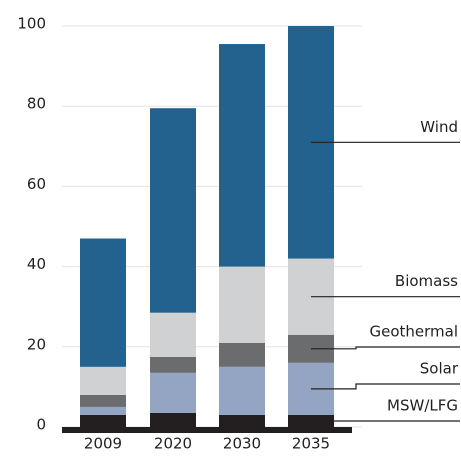 This screenshot has width=461, height=460. Describe the element at coordinates (207, 430) in the screenshot. I see `baseline` at that location.